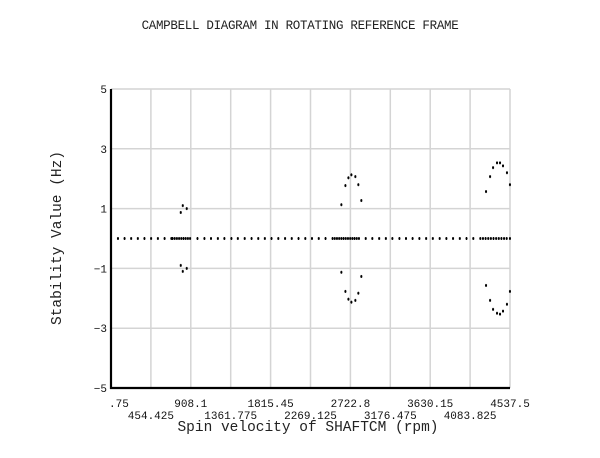 This screenshot has width=600, height=458. Describe the element at coordinates (270, 405) in the screenshot. I see `x-tick-label: 1815.45` at that location.